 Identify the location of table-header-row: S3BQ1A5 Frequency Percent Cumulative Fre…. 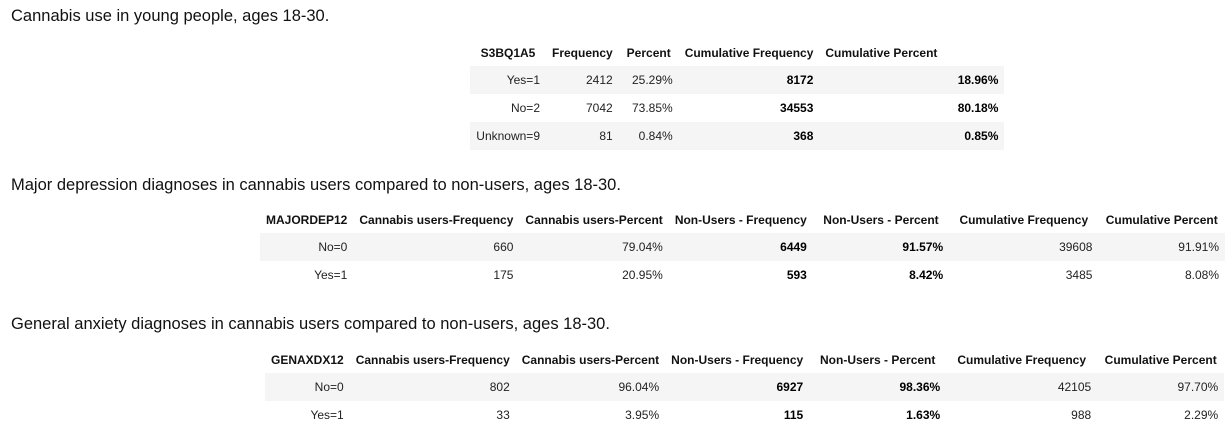
(737, 53).